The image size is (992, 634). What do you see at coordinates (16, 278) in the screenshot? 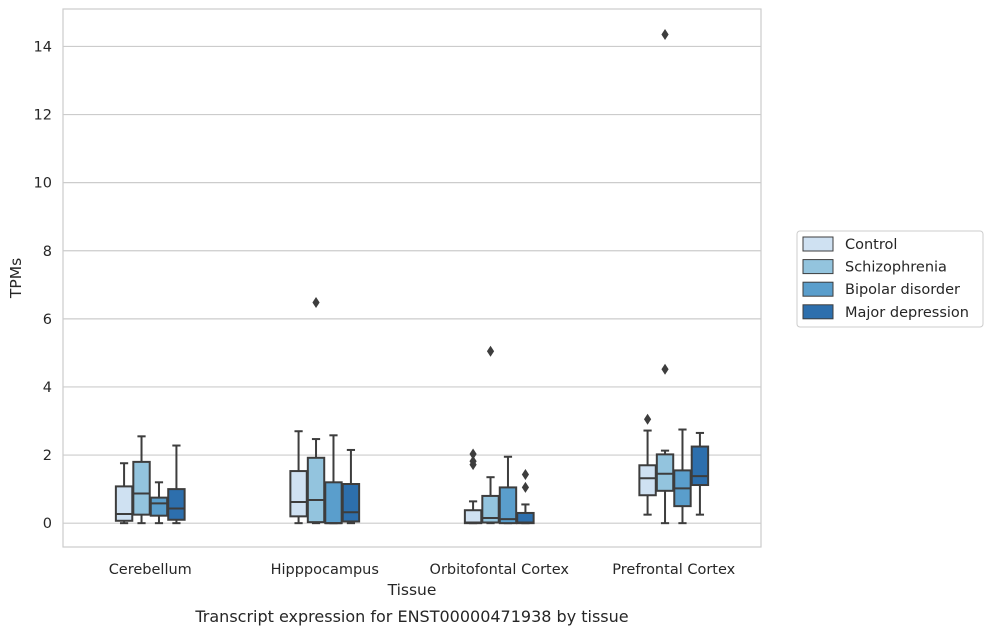
I see `y-axis-label: TPMs` at bounding box center [16, 278].